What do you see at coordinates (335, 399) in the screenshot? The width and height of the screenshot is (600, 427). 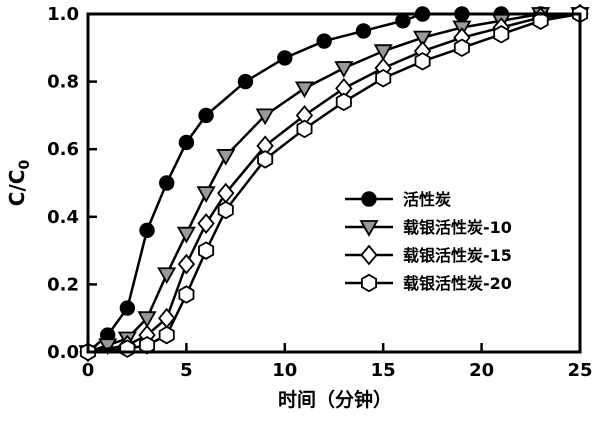 I see `x-axis-label: 时间（分钟）` at bounding box center [335, 399].